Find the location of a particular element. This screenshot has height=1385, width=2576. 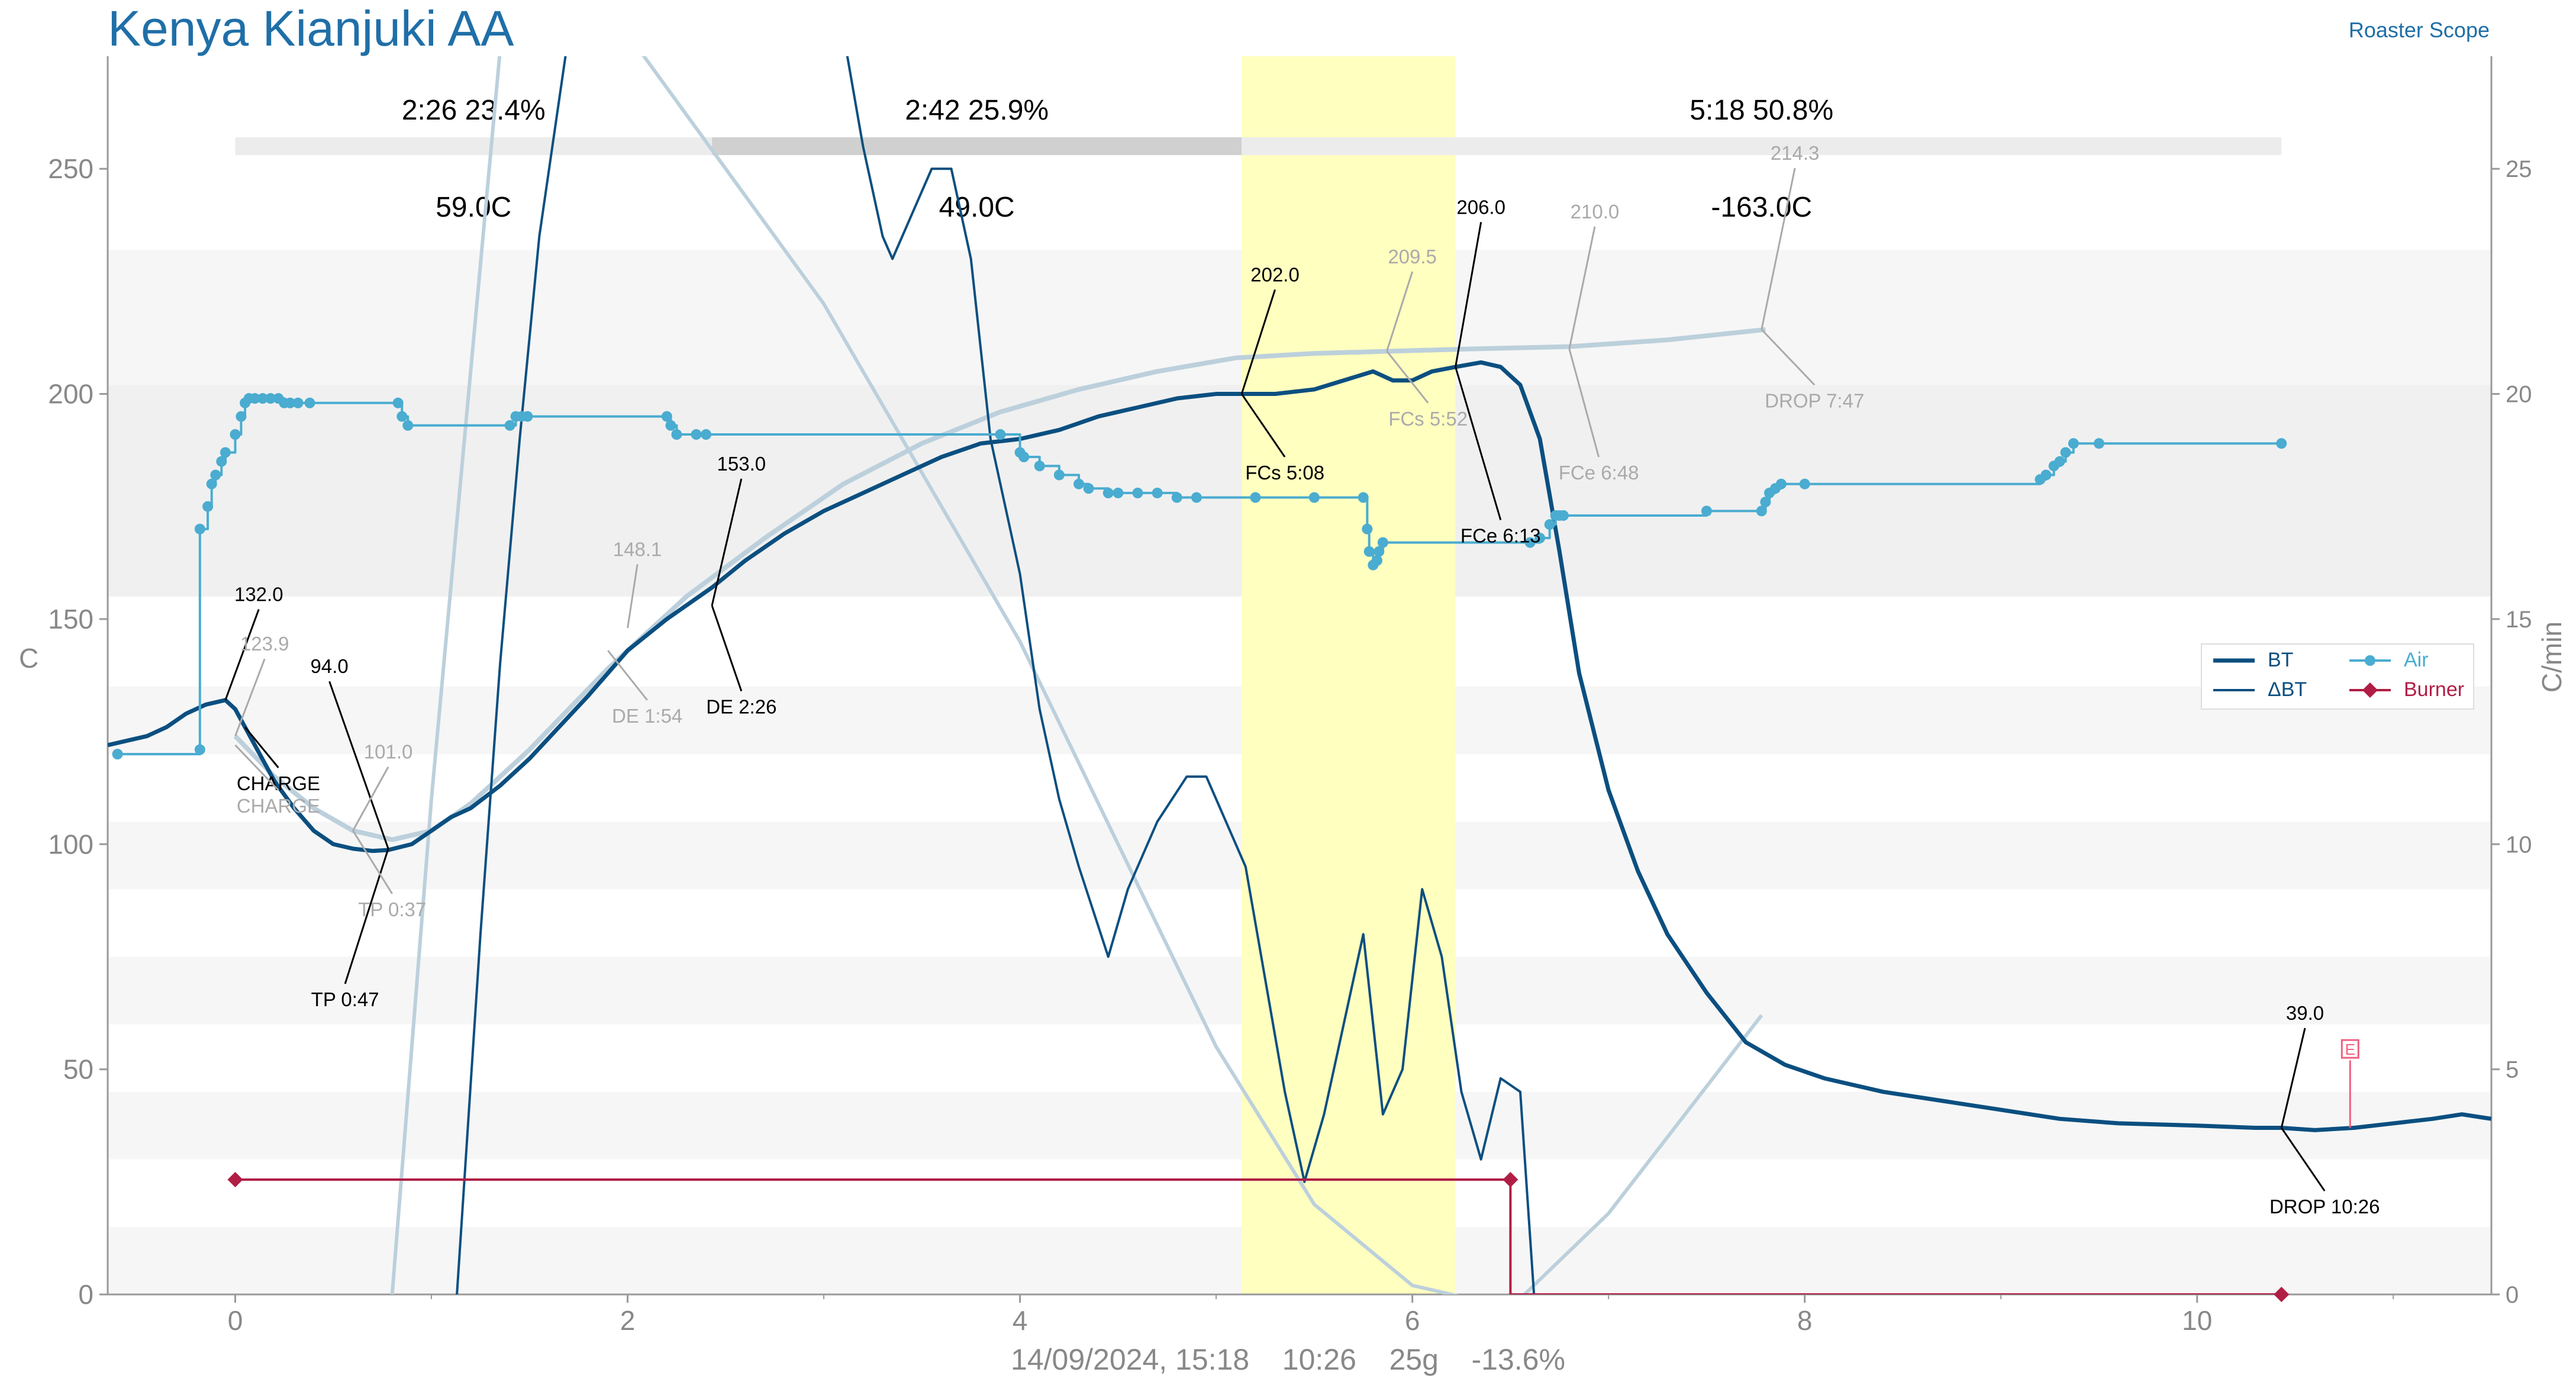

y2-tick-label: 5 is located at coordinates (2512, 1070).